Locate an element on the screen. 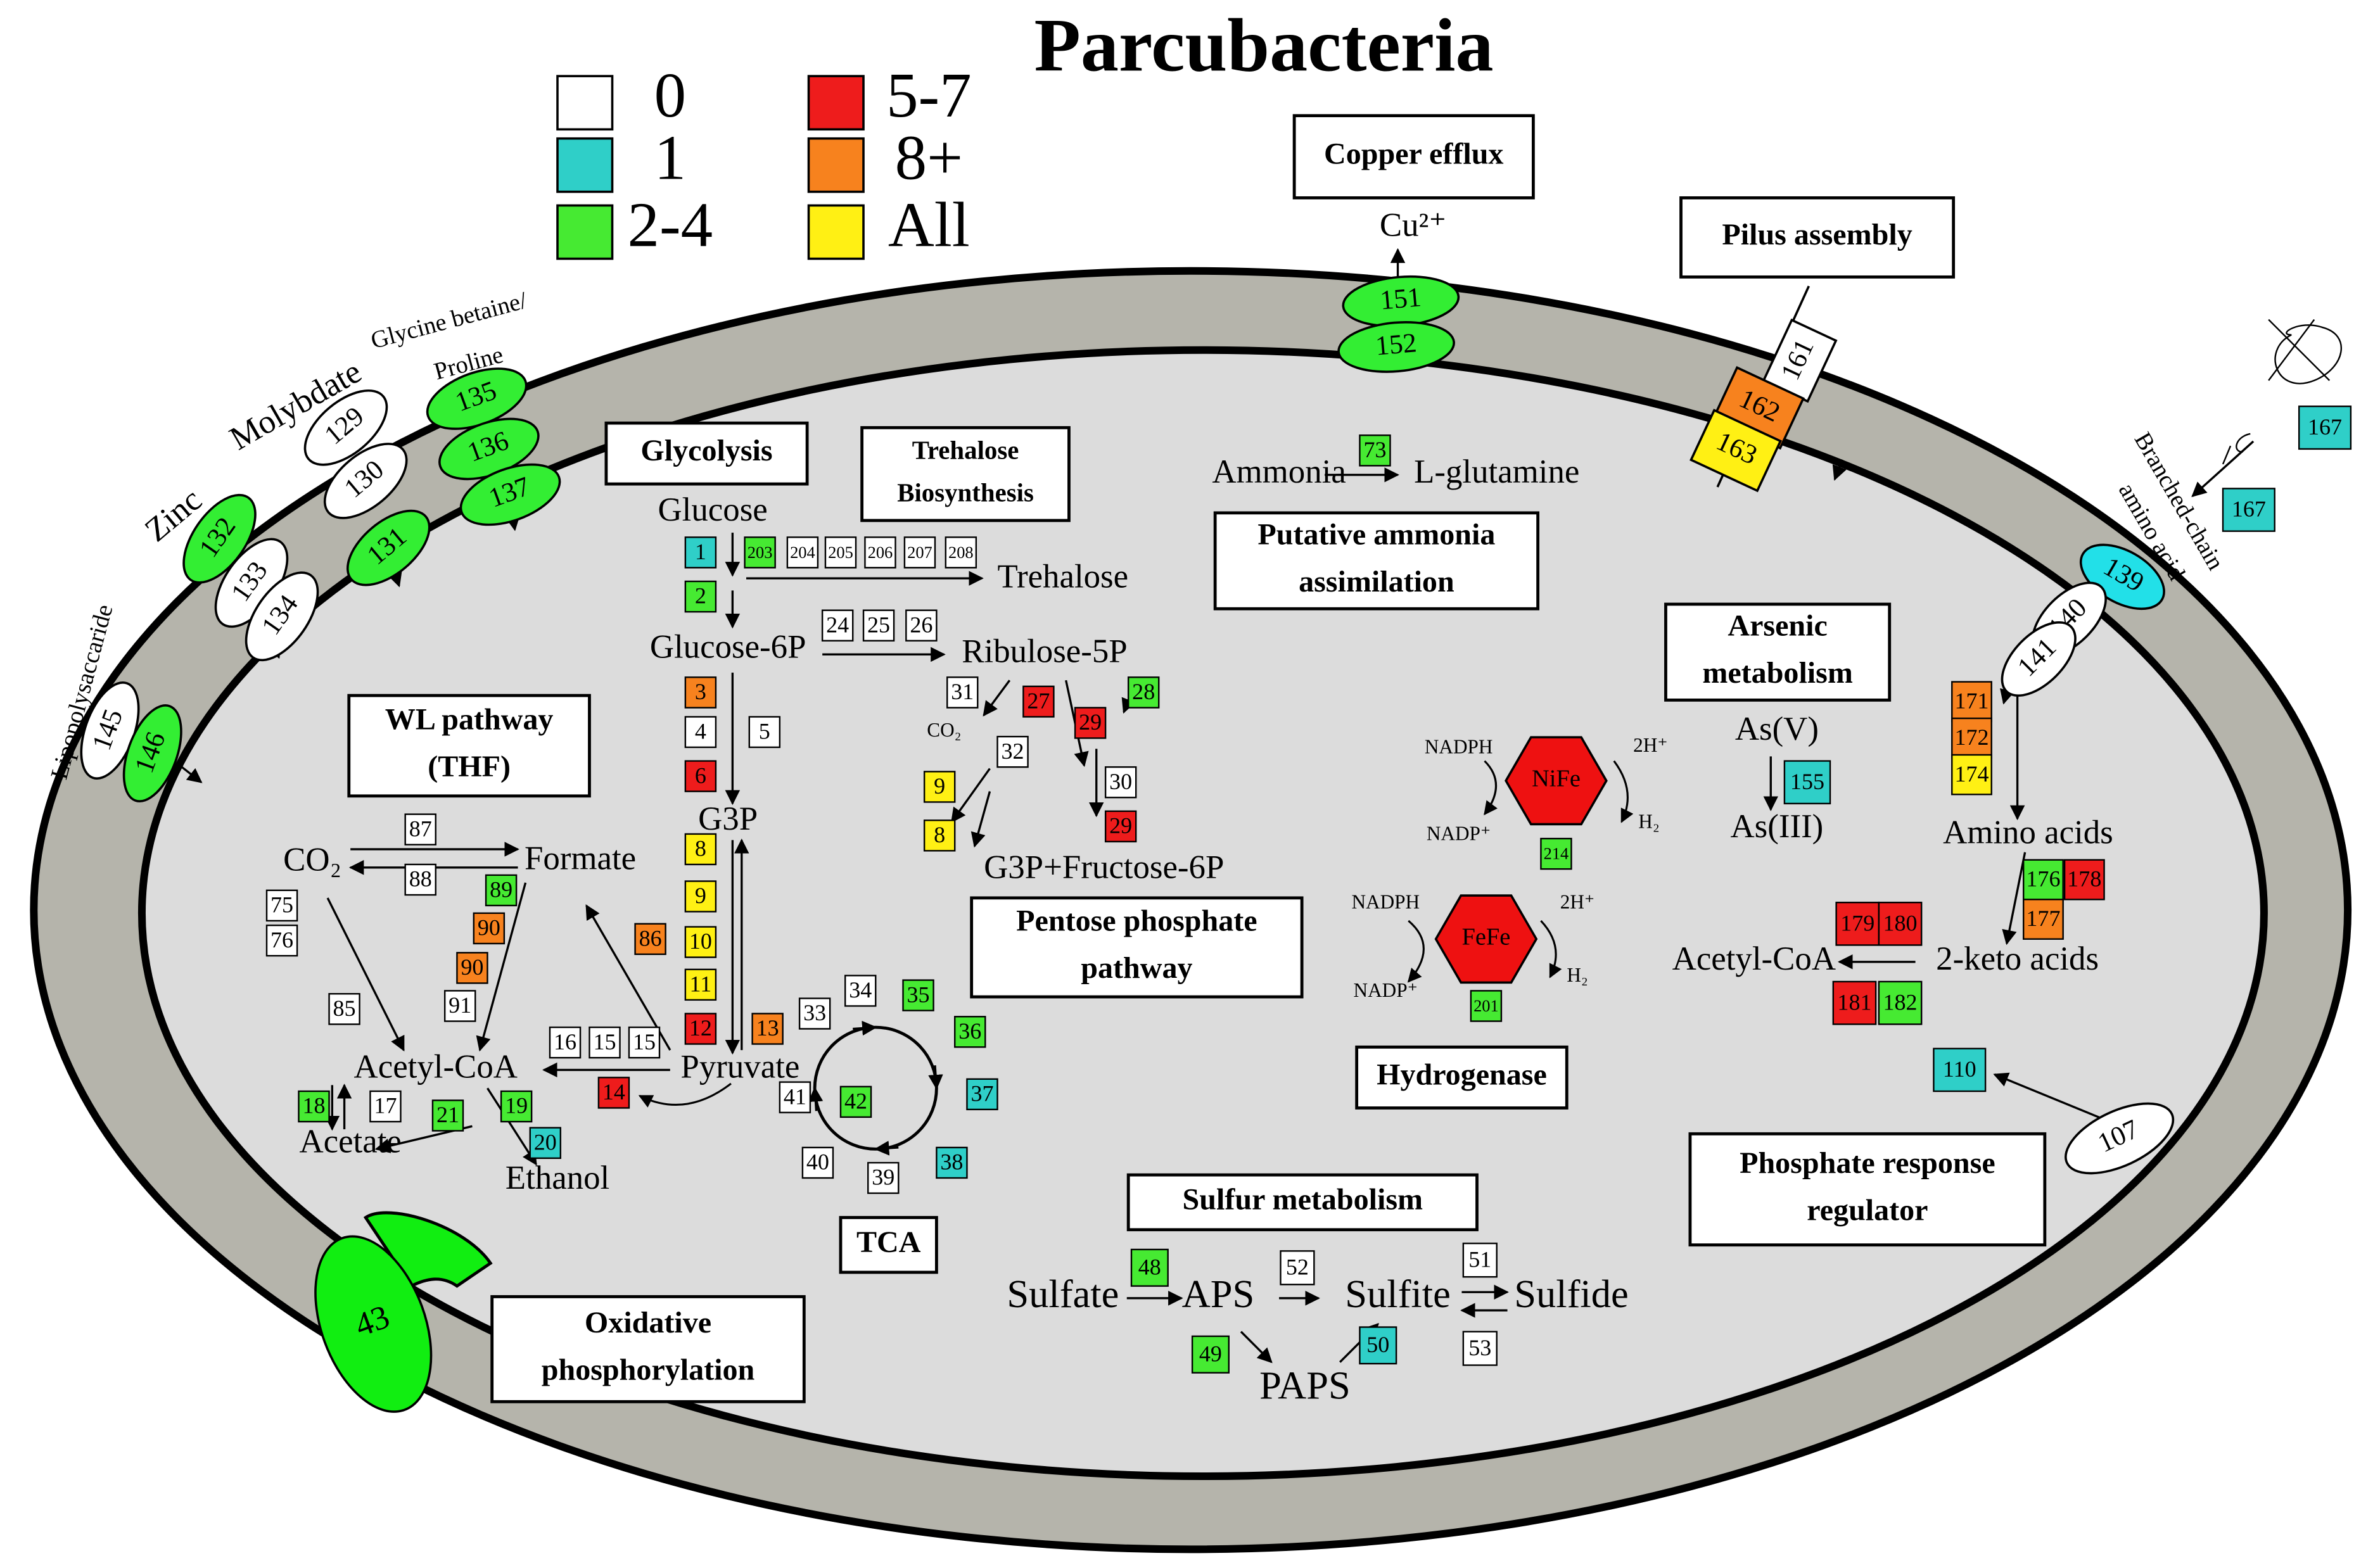 This screenshot has width=2380, height=1563. metabolite: Cu²⁺ is located at coordinates (1413, 226).